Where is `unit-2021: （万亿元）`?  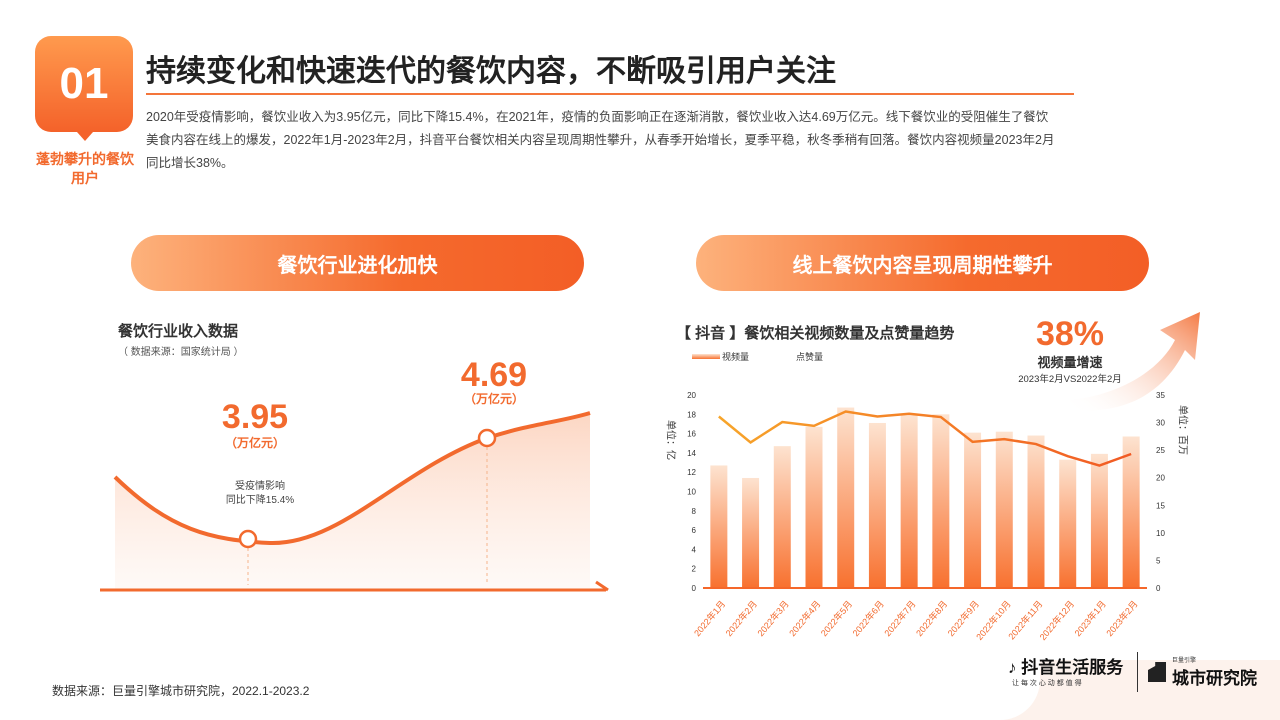 unit-2021: （万亿元） is located at coordinates (494, 398).